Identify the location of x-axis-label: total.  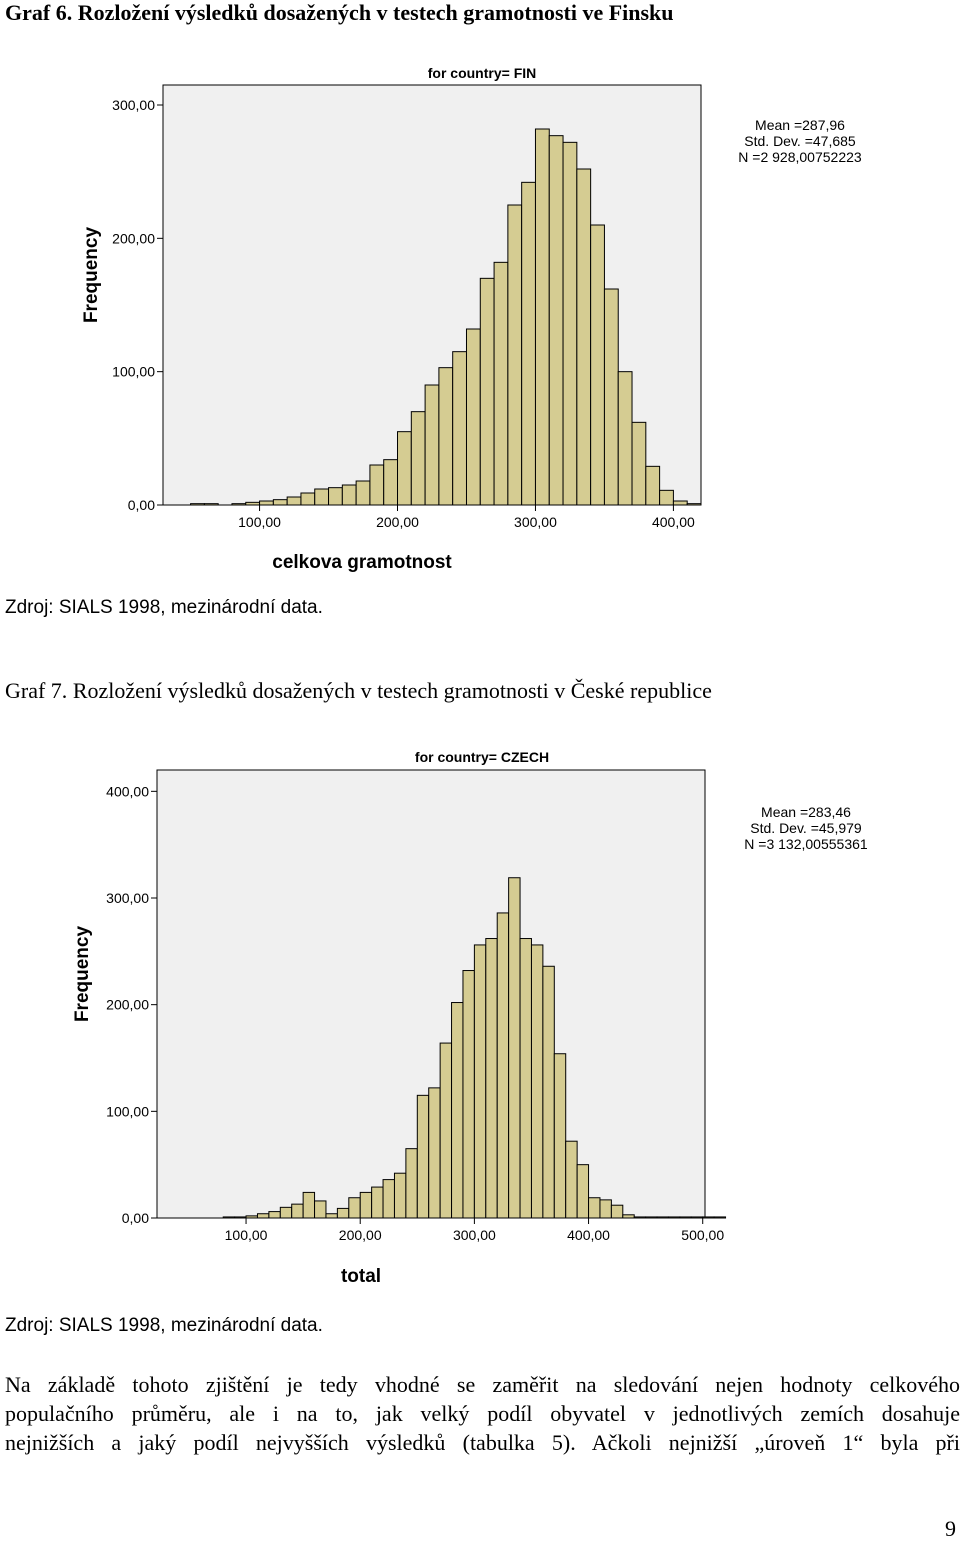
(361, 1276).